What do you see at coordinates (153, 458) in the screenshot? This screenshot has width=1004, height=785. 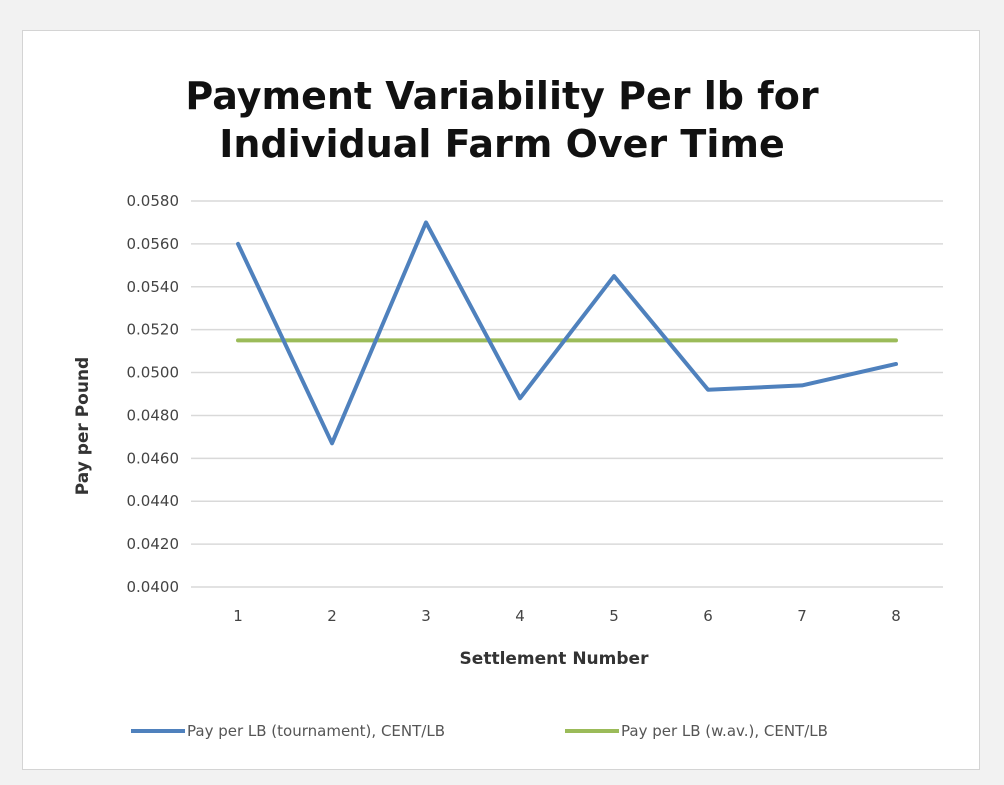 I see `y-tick-label: 0.0460` at bounding box center [153, 458].